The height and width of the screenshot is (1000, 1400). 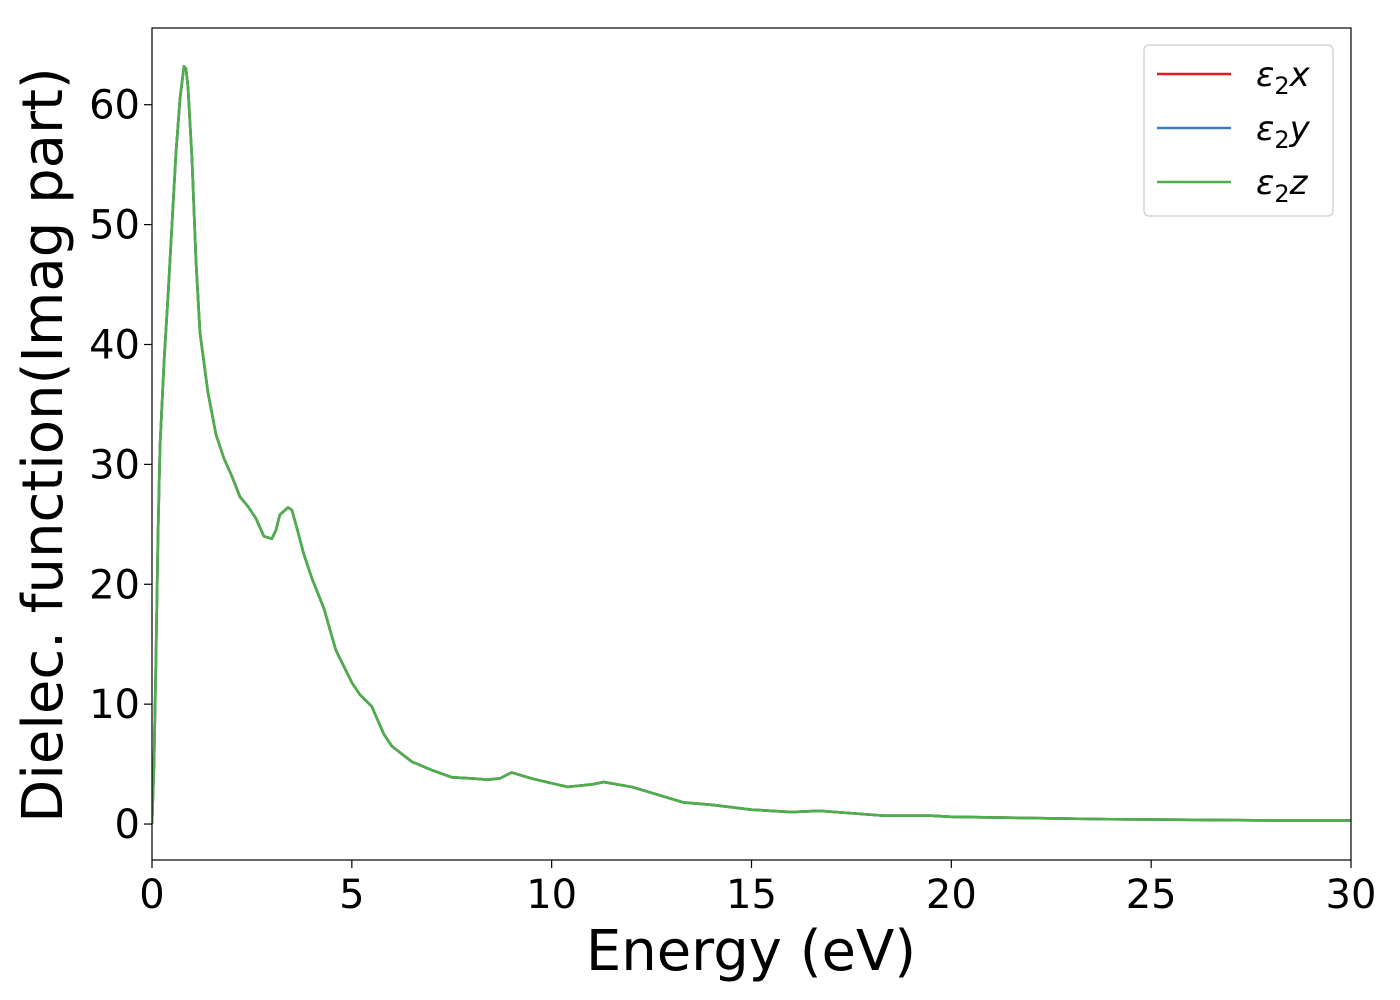 I want to click on y-tick-label: 10, so click(x=114, y=705).